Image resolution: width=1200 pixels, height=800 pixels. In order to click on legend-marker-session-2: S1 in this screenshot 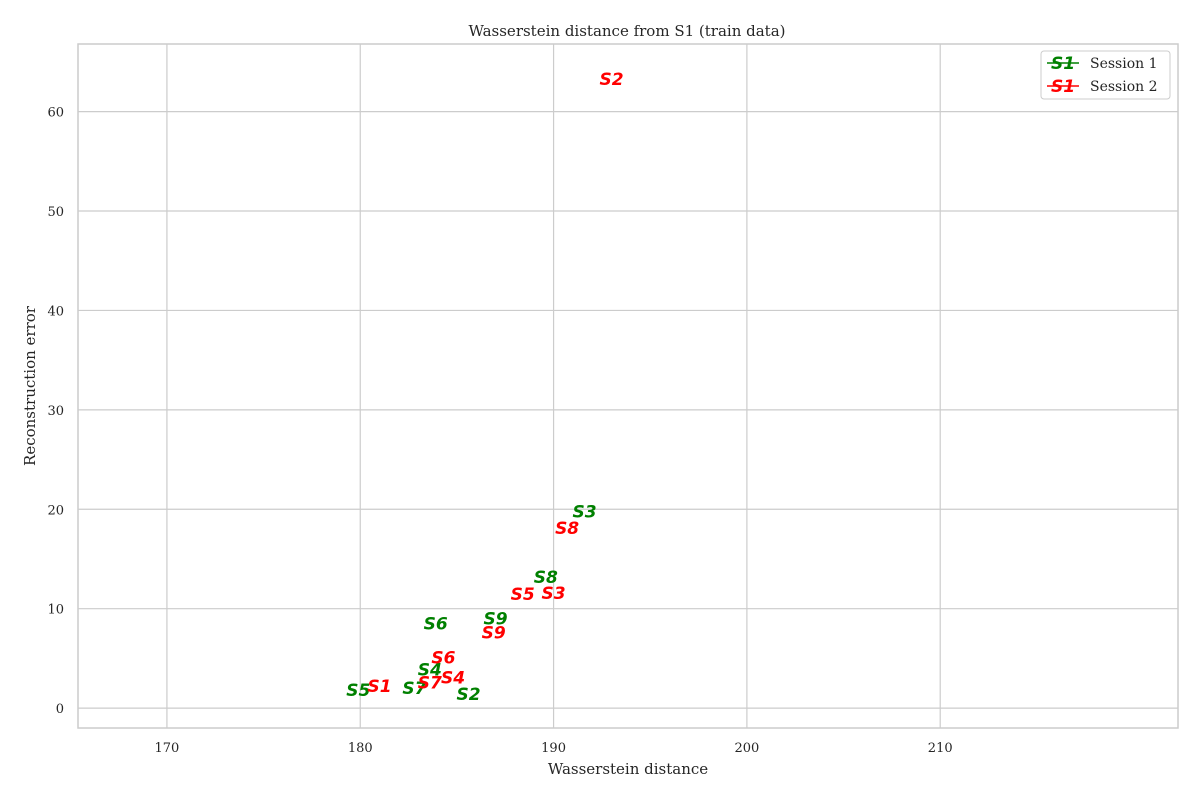, I will do `click(1063, 87)`.